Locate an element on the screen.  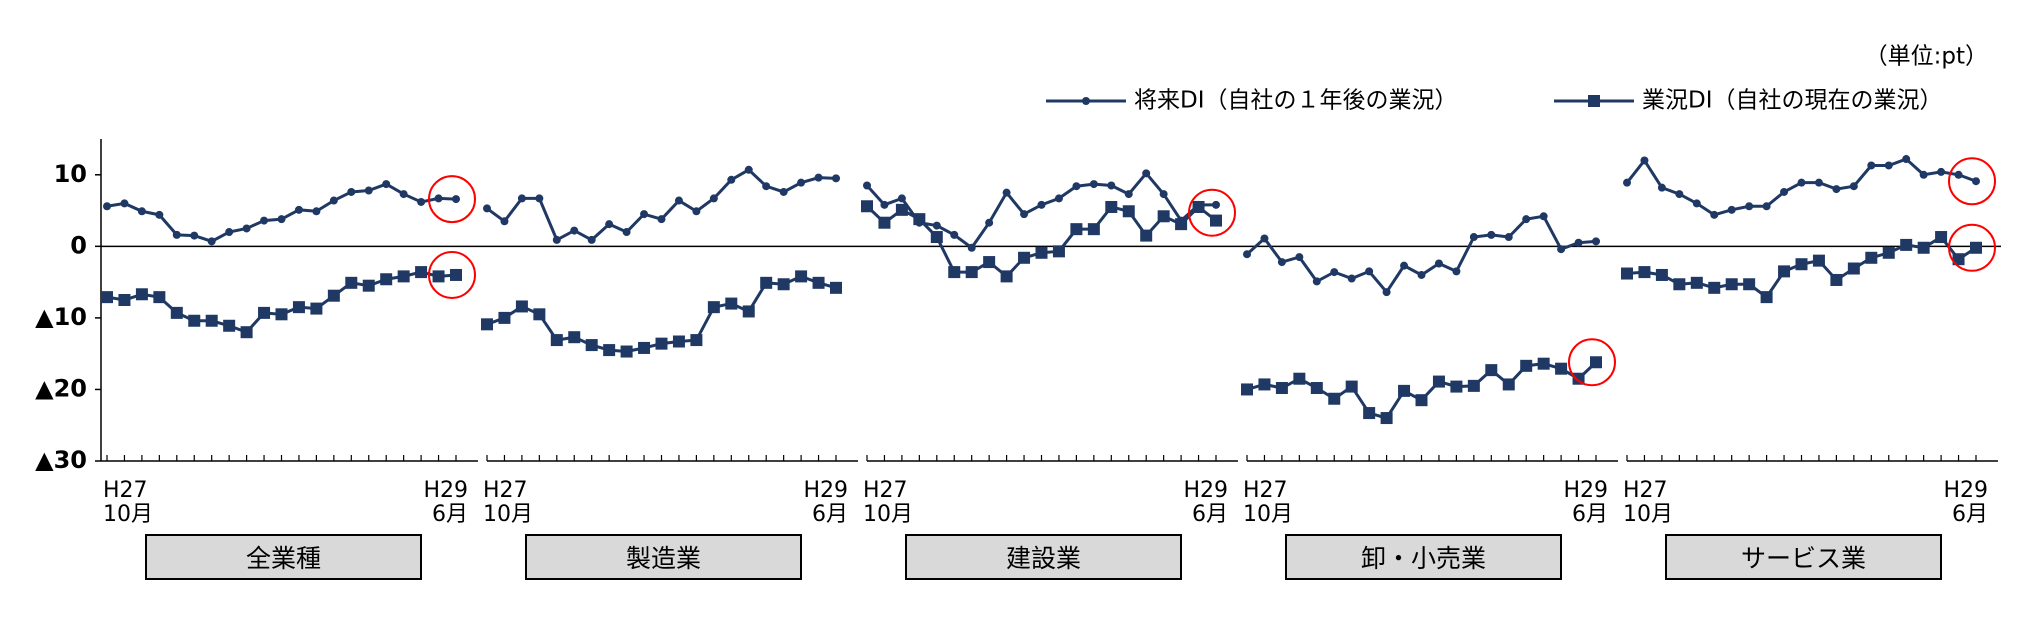
legend-label: 将来DI（自社の１年後の業況） is located at coordinates (1296, 101).